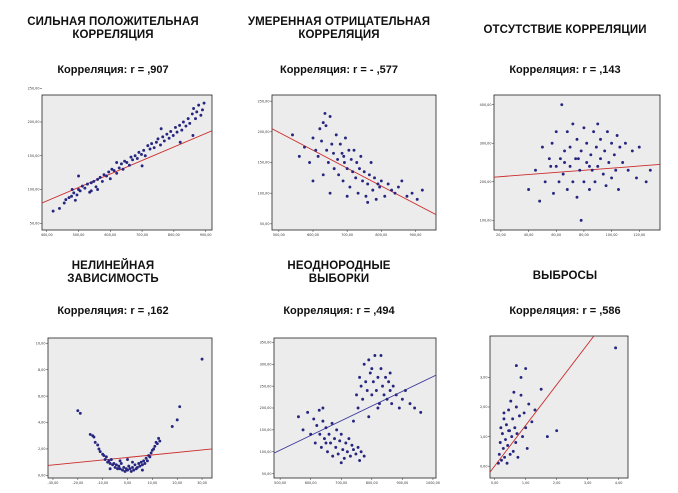 This screenshot has width=678, height=493. What do you see at coordinates (42, 396) in the screenshot?
I see `y-tick-label: 6,00` at bounding box center [42, 396].